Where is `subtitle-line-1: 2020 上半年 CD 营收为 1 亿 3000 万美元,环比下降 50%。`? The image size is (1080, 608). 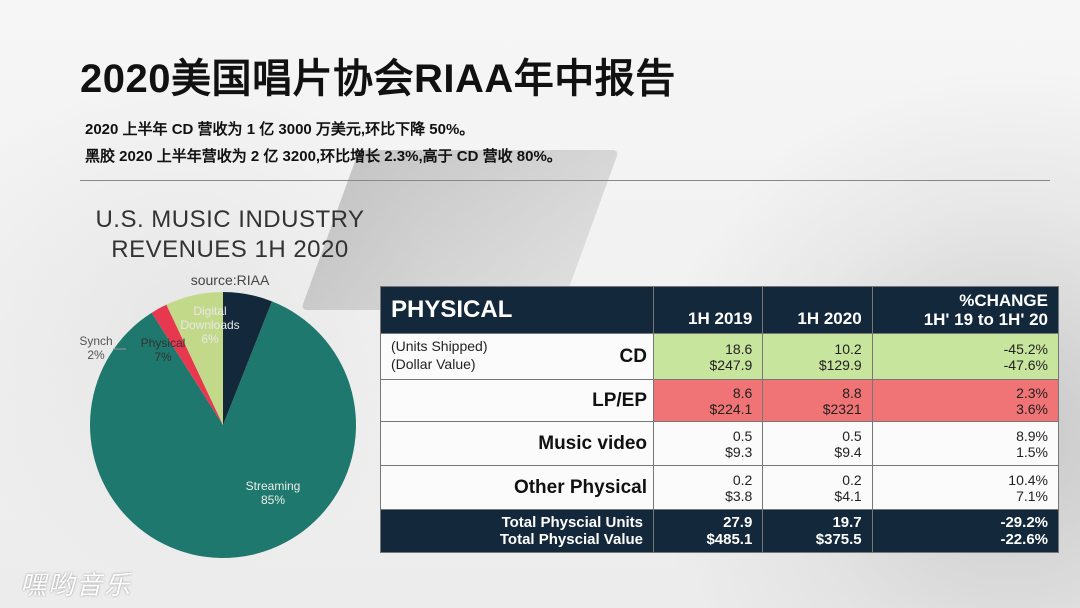 subtitle-line-1: 2020 上半年 CD 营收为 1 亿 3000 万美元,环比下降 50%。 is located at coordinates (280, 129).